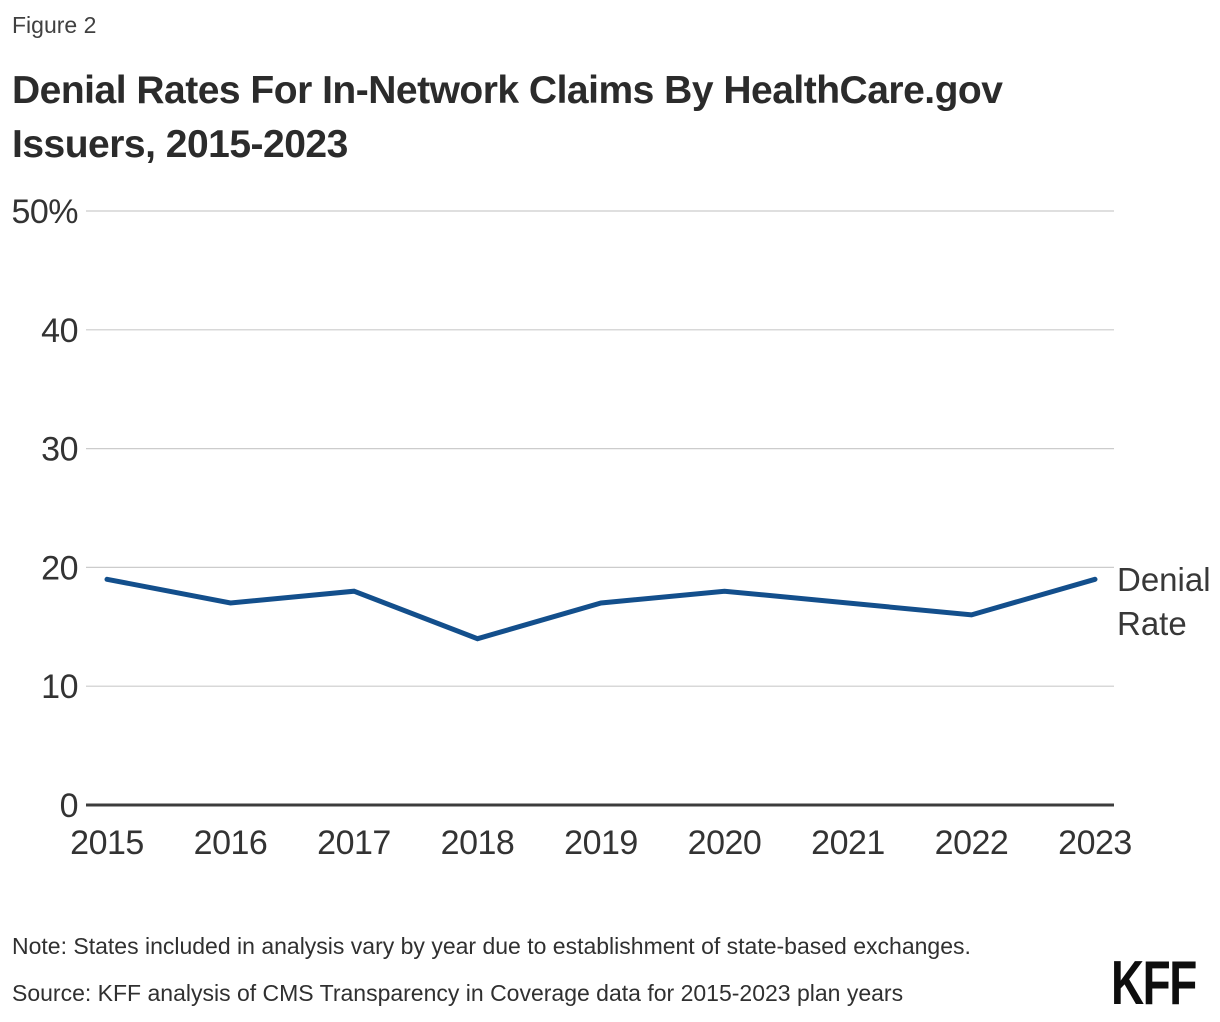  I want to click on y-tick-label: 10, so click(59, 687).